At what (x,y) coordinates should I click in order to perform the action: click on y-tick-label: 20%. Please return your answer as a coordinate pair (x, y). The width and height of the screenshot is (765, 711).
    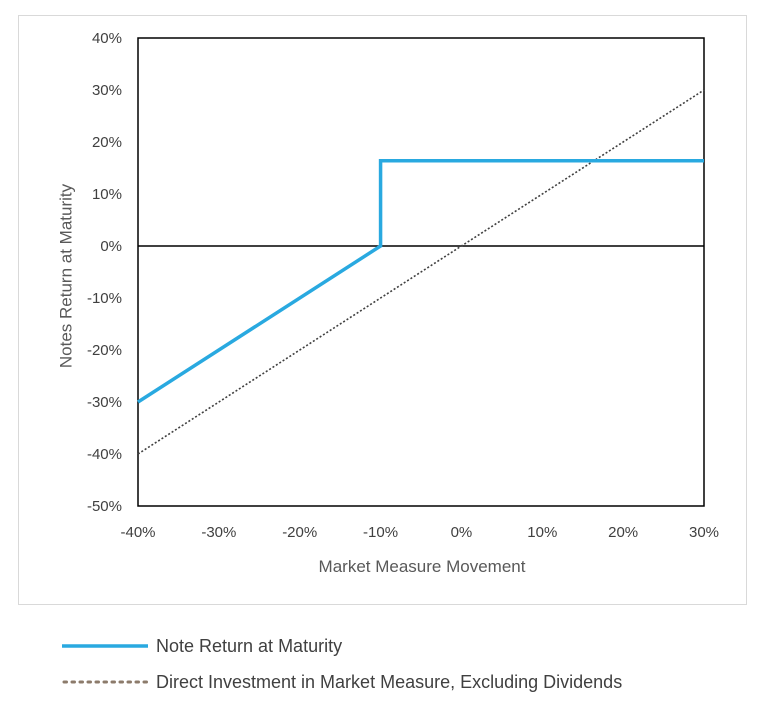
    Looking at the image, I should click on (107, 142).